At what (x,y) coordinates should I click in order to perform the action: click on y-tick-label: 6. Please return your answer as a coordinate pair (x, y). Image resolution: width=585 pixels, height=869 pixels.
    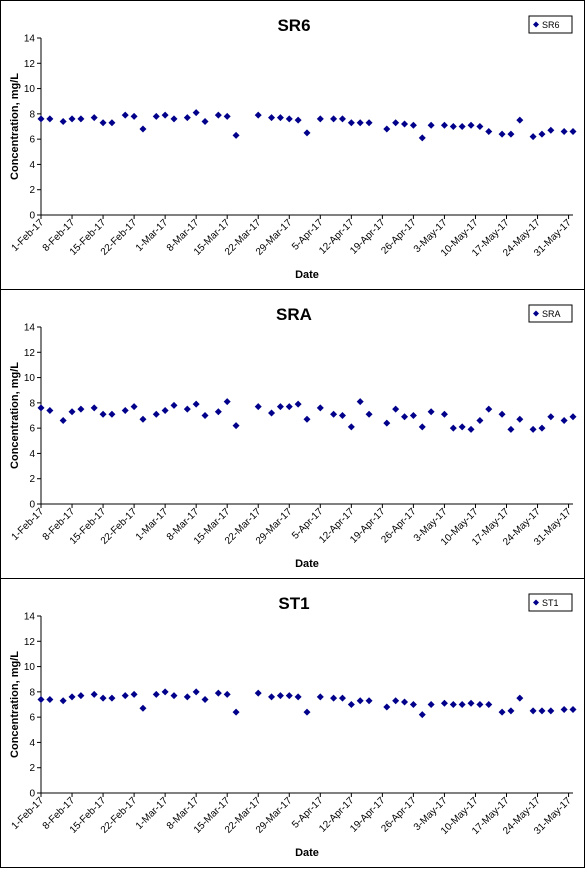
    Looking at the image, I should click on (32, 140).